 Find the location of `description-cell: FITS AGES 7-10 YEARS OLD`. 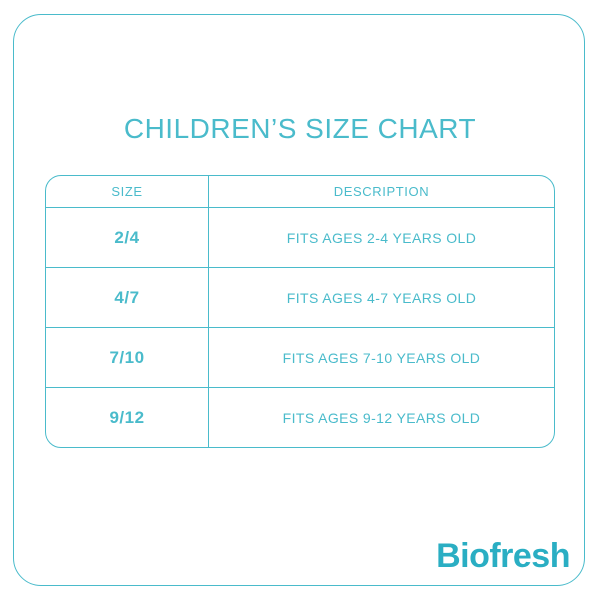

description-cell: FITS AGES 7-10 YEARS OLD is located at coordinates (381, 357).